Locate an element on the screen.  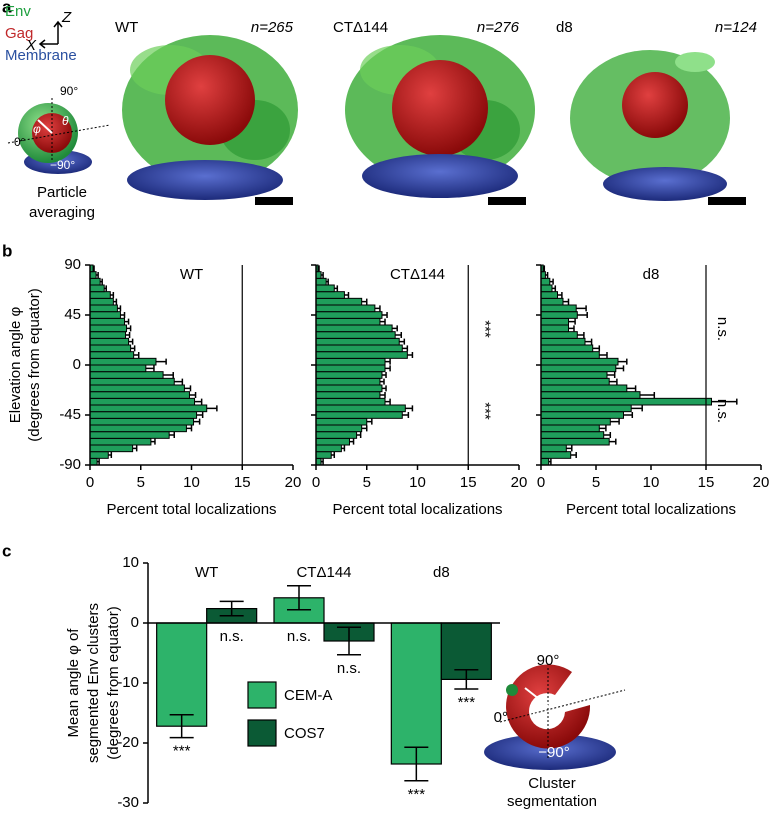
category-label: d8 is located at coordinates (441, 572).